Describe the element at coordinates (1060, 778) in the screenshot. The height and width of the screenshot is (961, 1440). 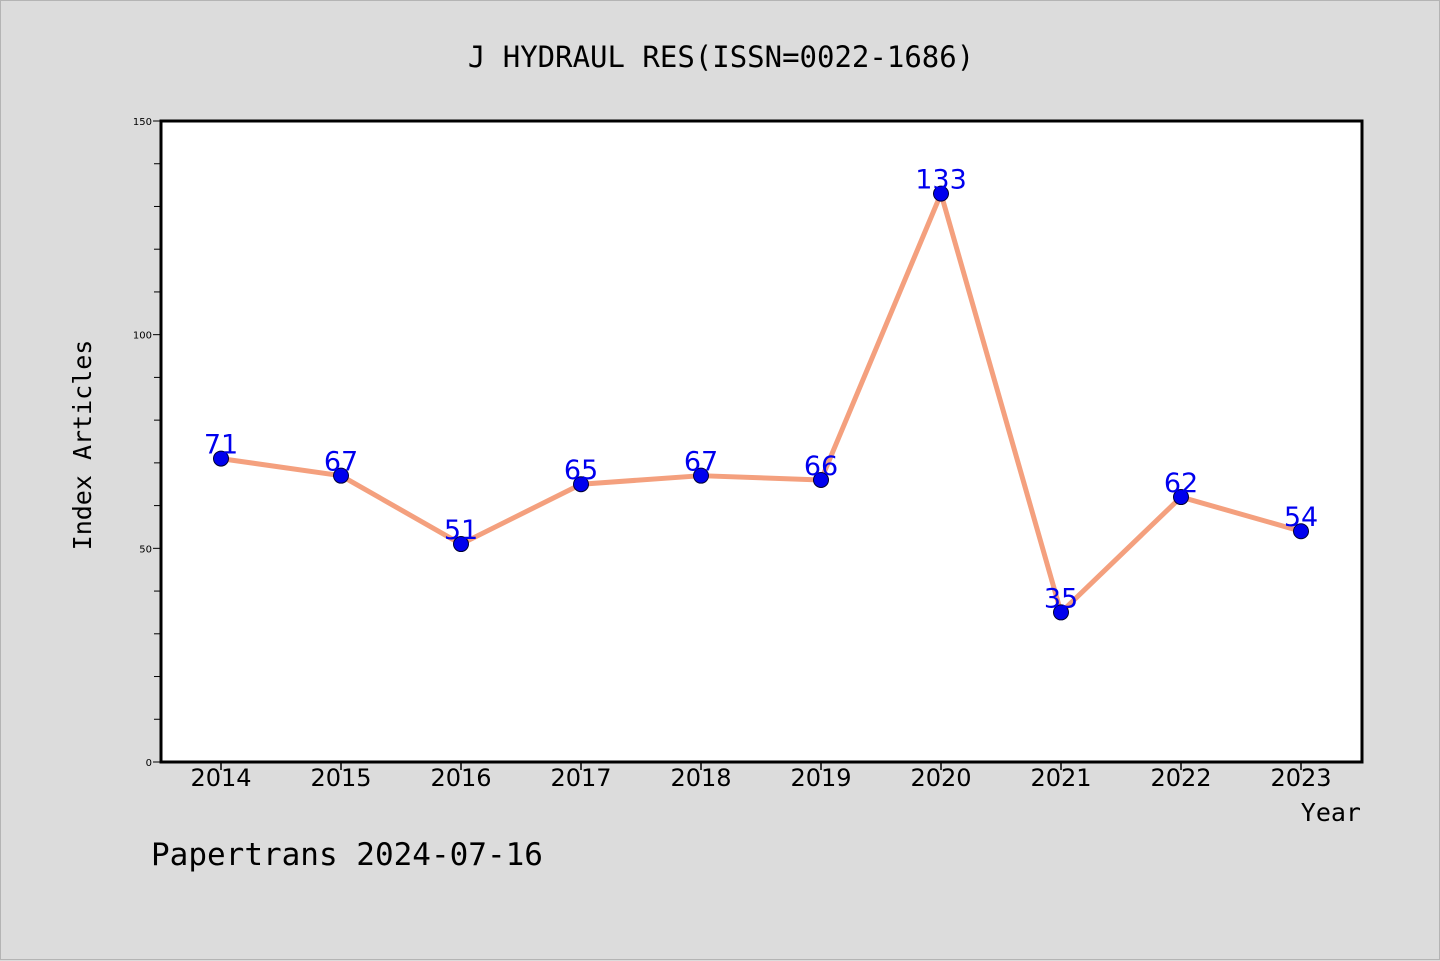
I see `x-tick-label: 2021` at that location.